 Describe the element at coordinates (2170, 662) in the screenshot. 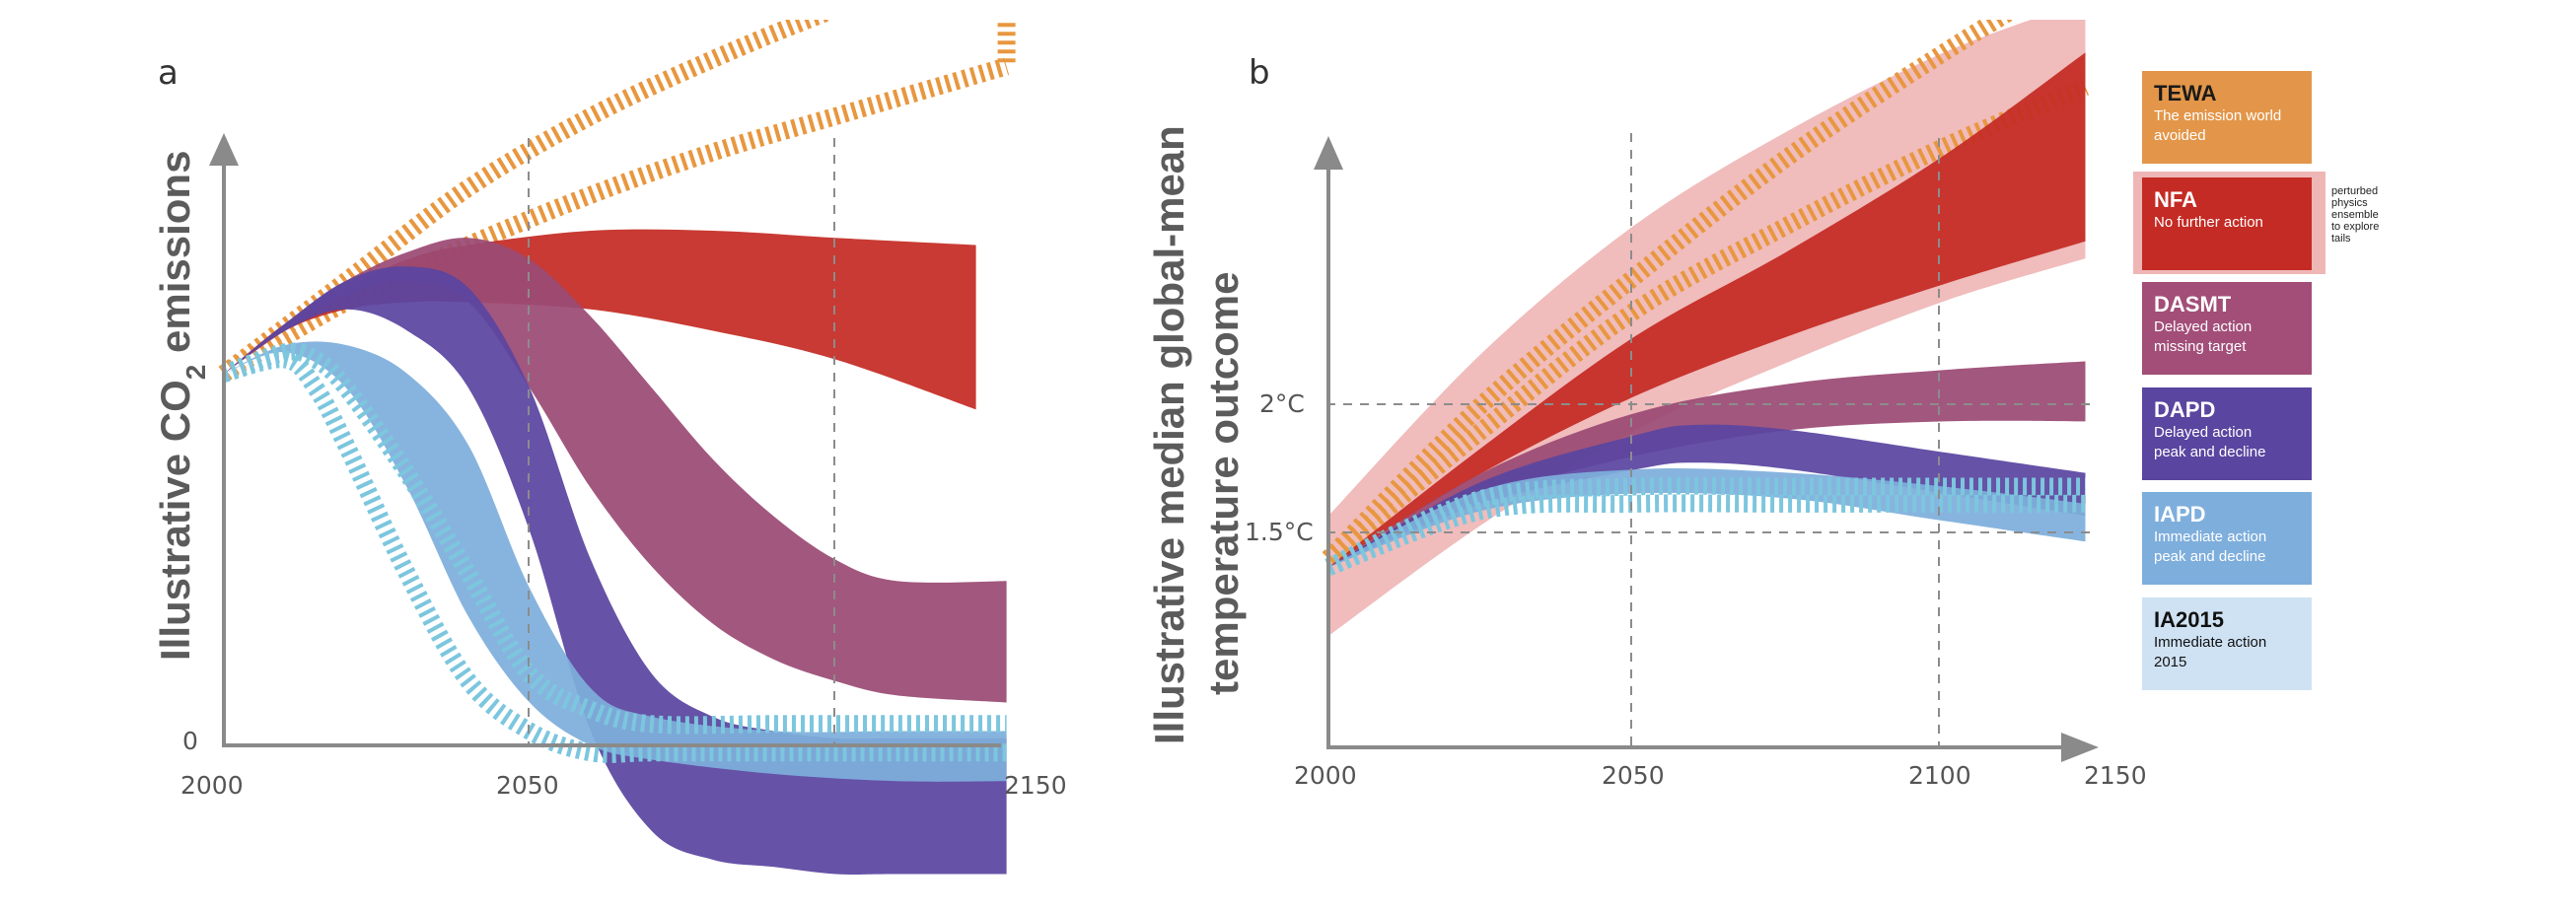

I see `legend-desc-ia2015-2: 2015` at that location.